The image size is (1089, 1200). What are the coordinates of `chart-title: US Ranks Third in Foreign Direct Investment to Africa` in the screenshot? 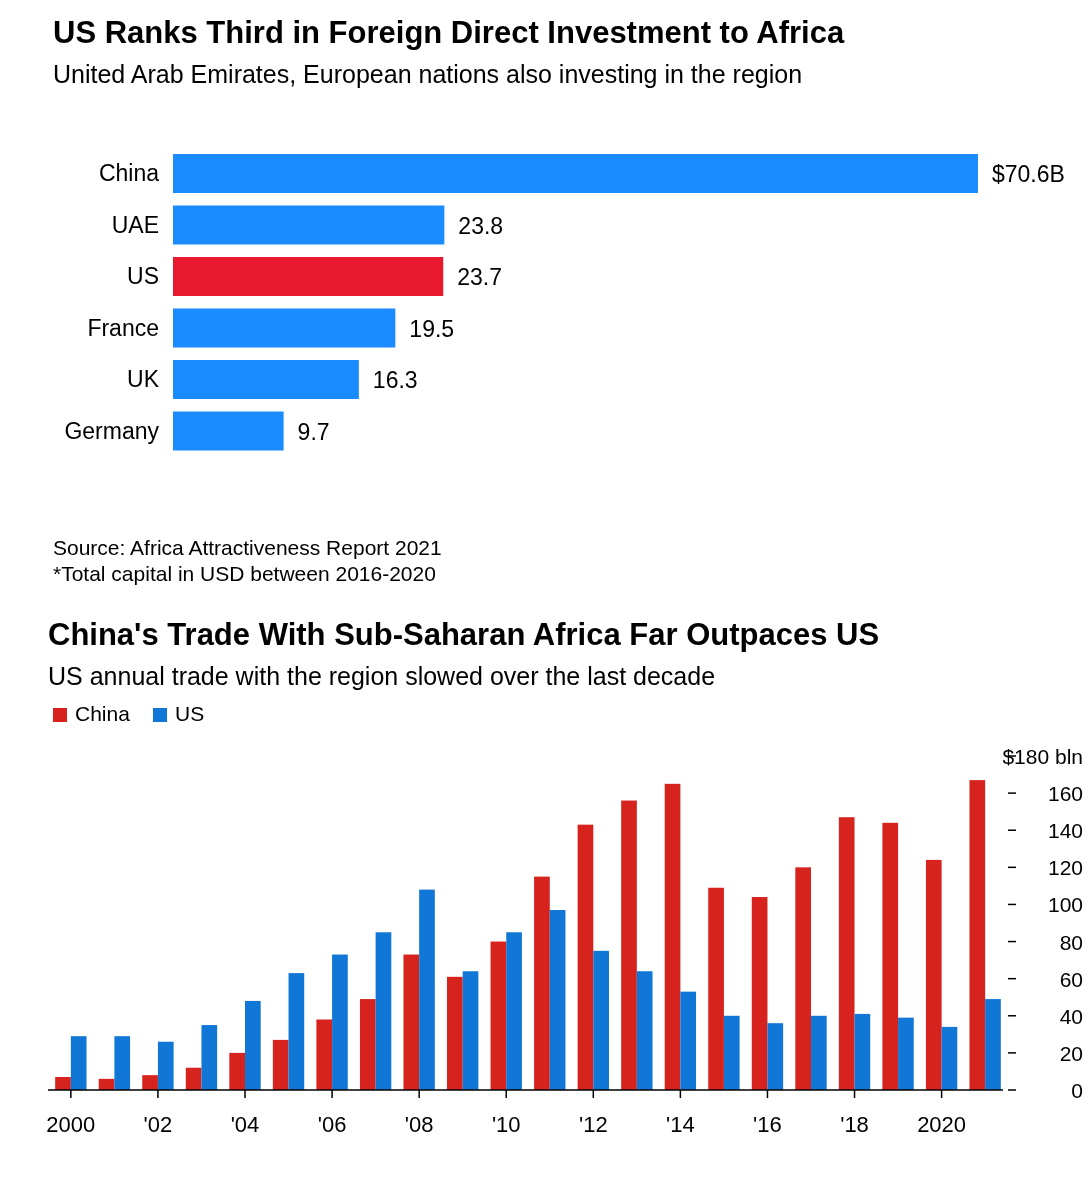 It's located at (449, 32).